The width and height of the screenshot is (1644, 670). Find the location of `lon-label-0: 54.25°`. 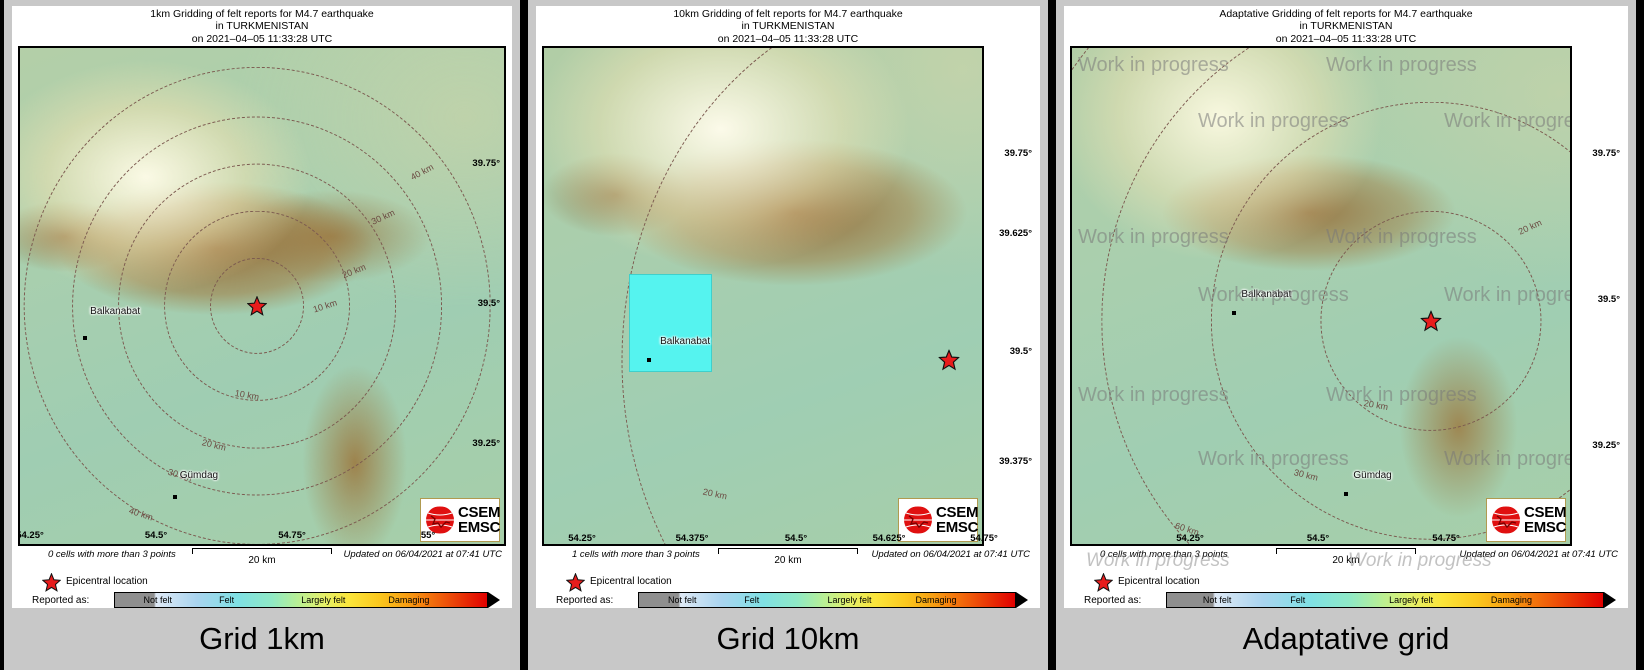

lon-label-0: 54.25° is located at coordinates (1190, 538).